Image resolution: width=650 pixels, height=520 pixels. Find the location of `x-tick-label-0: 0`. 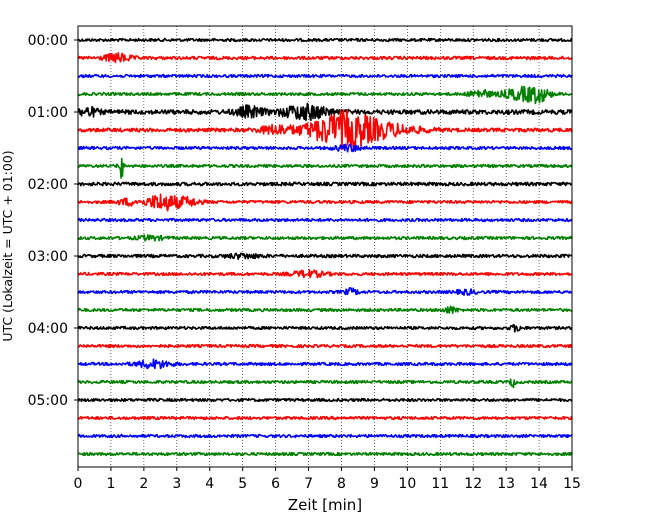

x-tick-label-0: 0 is located at coordinates (78, 484).